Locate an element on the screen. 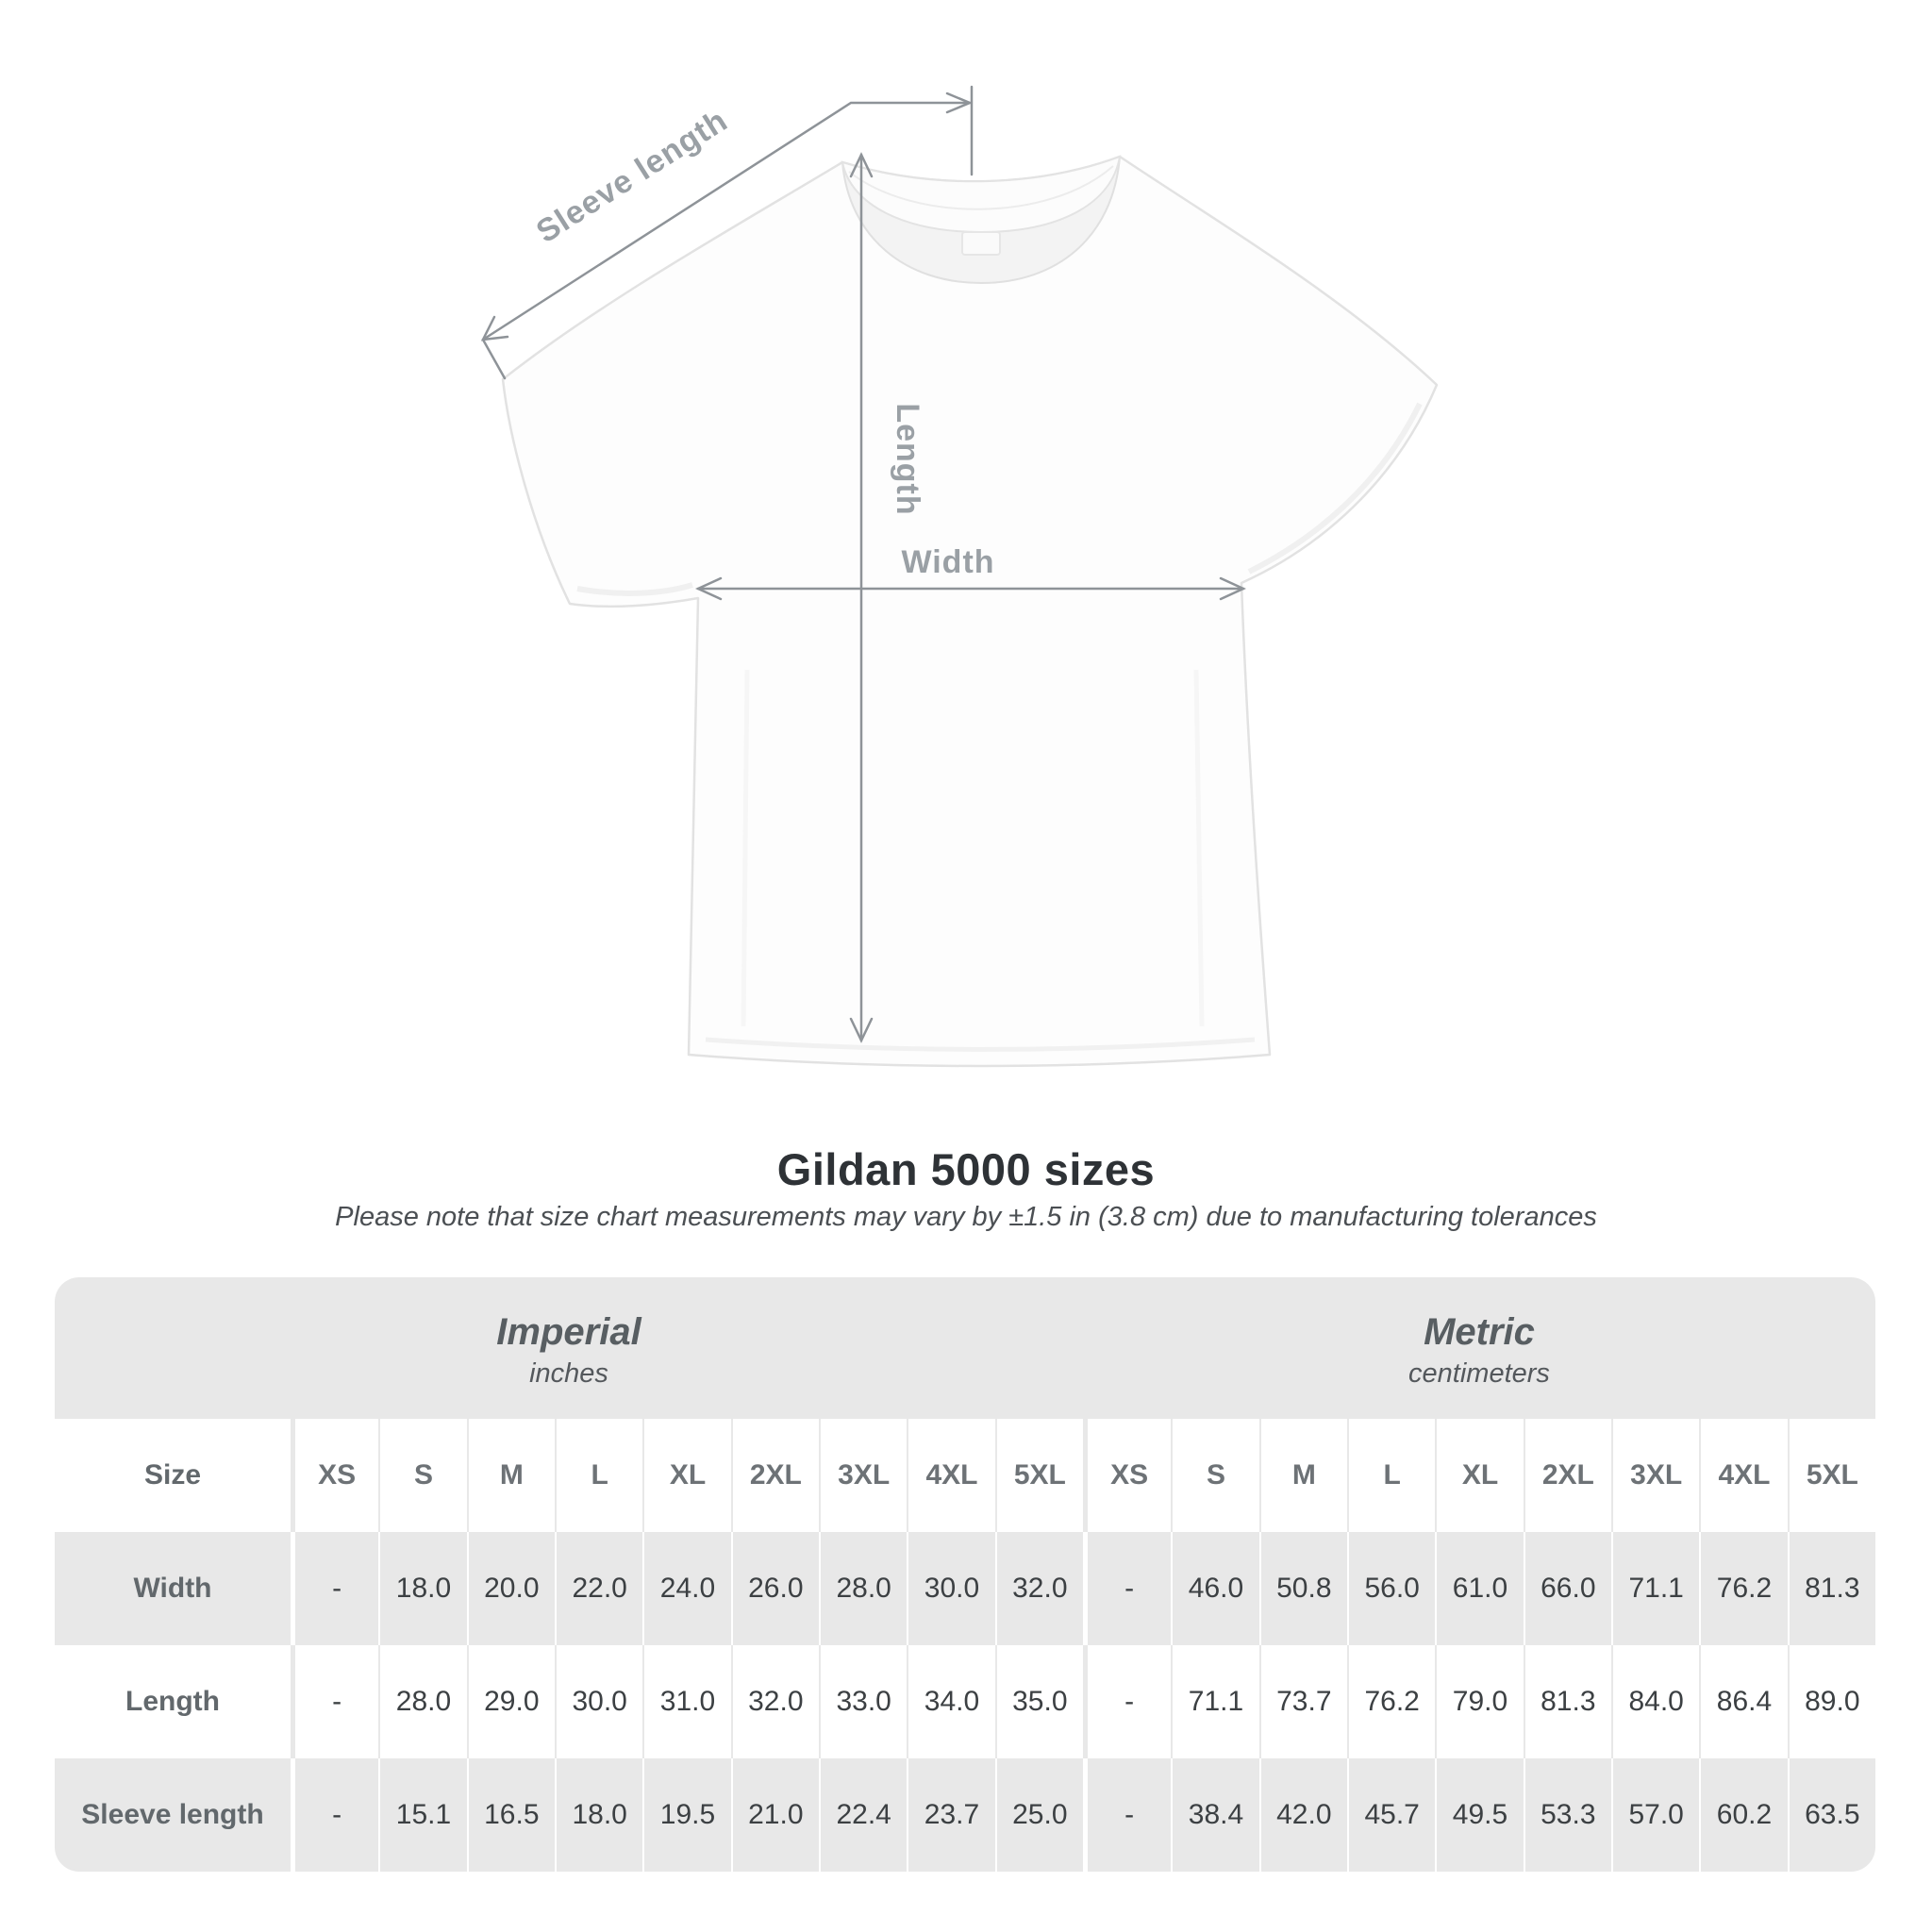  right-cuff-seam is located at coordinates (1335, 489).